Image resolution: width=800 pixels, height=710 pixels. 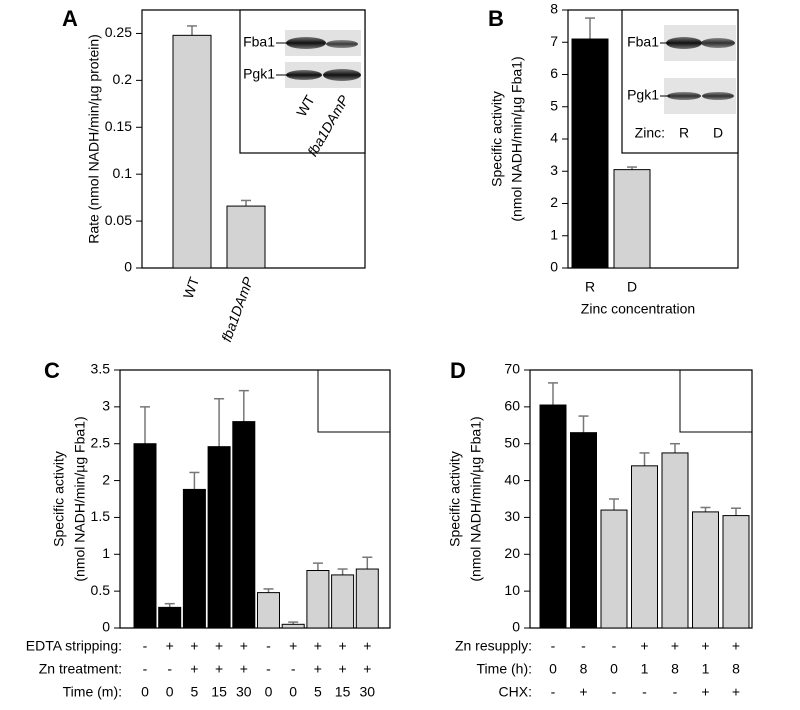 I want to click on panel-letter: D, so click(x=458, y=370).